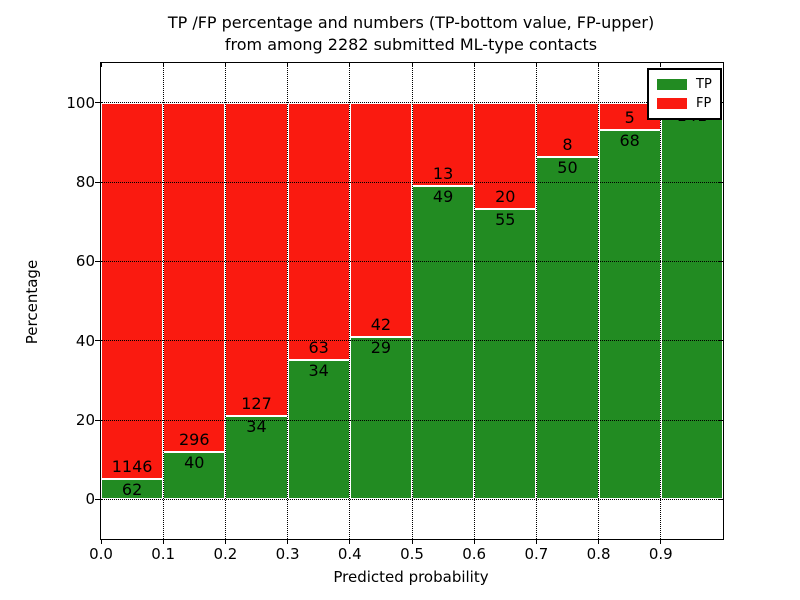 The image size is (800, 600). What do you see at coordinates (318, 348) in the screenshot?
I see `fp-count-label: 63` at bounding box center [318, 348].